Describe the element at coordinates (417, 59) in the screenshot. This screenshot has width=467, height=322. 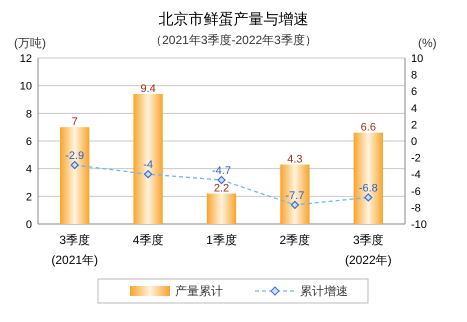
I see `y2-tick-label: 10` at that location.